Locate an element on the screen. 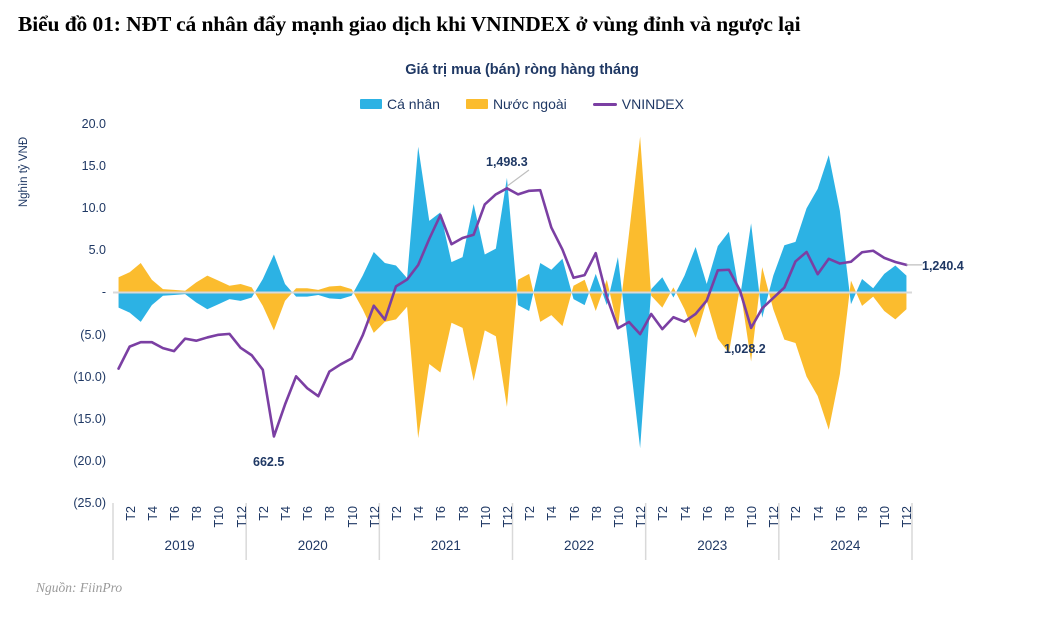 The image size is (1044, 641). legend-swatch-foreign is located at coordinates (476, 104).